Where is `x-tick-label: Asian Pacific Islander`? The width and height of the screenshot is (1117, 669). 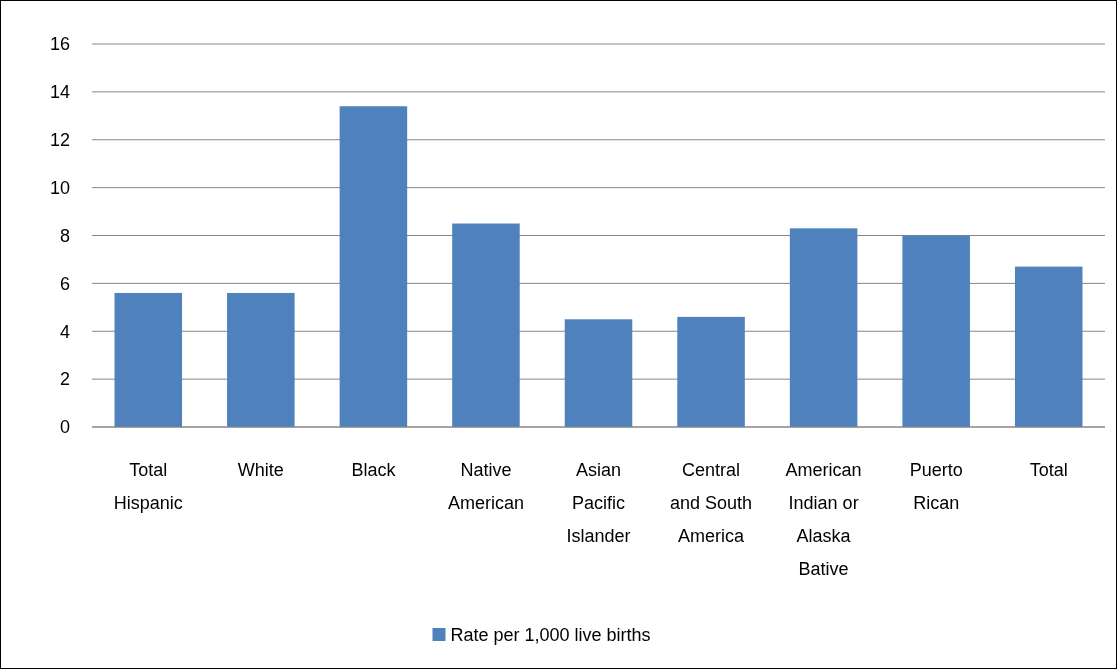
x-tick-label: Asian Pacific Islander is located at coordinates (598, 503).